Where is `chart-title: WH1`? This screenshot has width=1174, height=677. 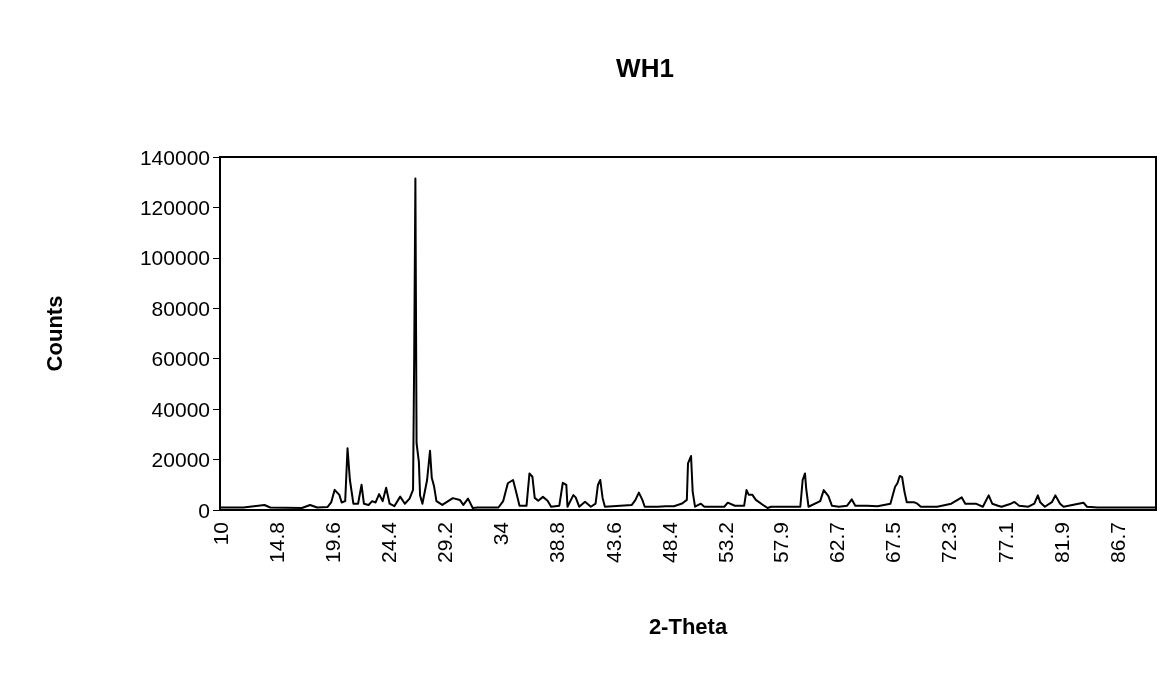 chart-title: WH1 is located at coordinates (645, 68).